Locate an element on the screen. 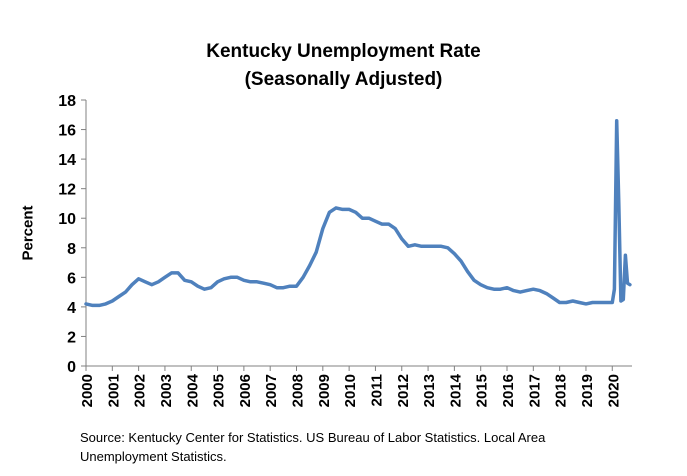  x-tick-label: 2017 is located at coordinates (534, 390).